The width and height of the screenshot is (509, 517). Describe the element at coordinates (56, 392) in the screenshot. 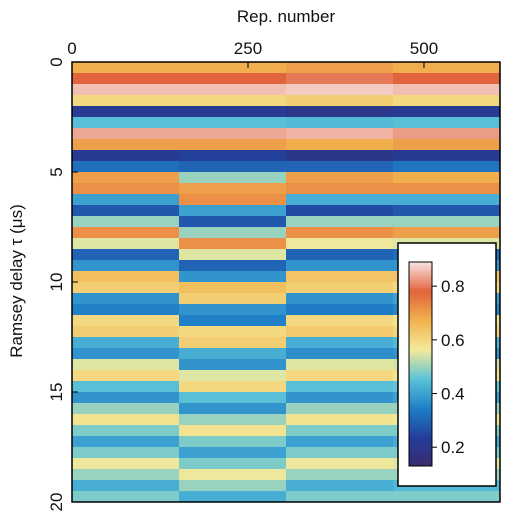

I see `y-tick-label: 15` at that location.